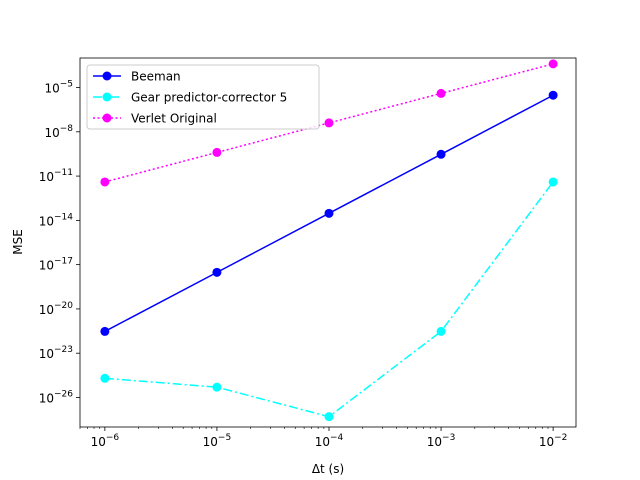  Describe the element at coordinates (328, 469) in the screenshot. I see `x-axis-label: Δt (s)` at that location.